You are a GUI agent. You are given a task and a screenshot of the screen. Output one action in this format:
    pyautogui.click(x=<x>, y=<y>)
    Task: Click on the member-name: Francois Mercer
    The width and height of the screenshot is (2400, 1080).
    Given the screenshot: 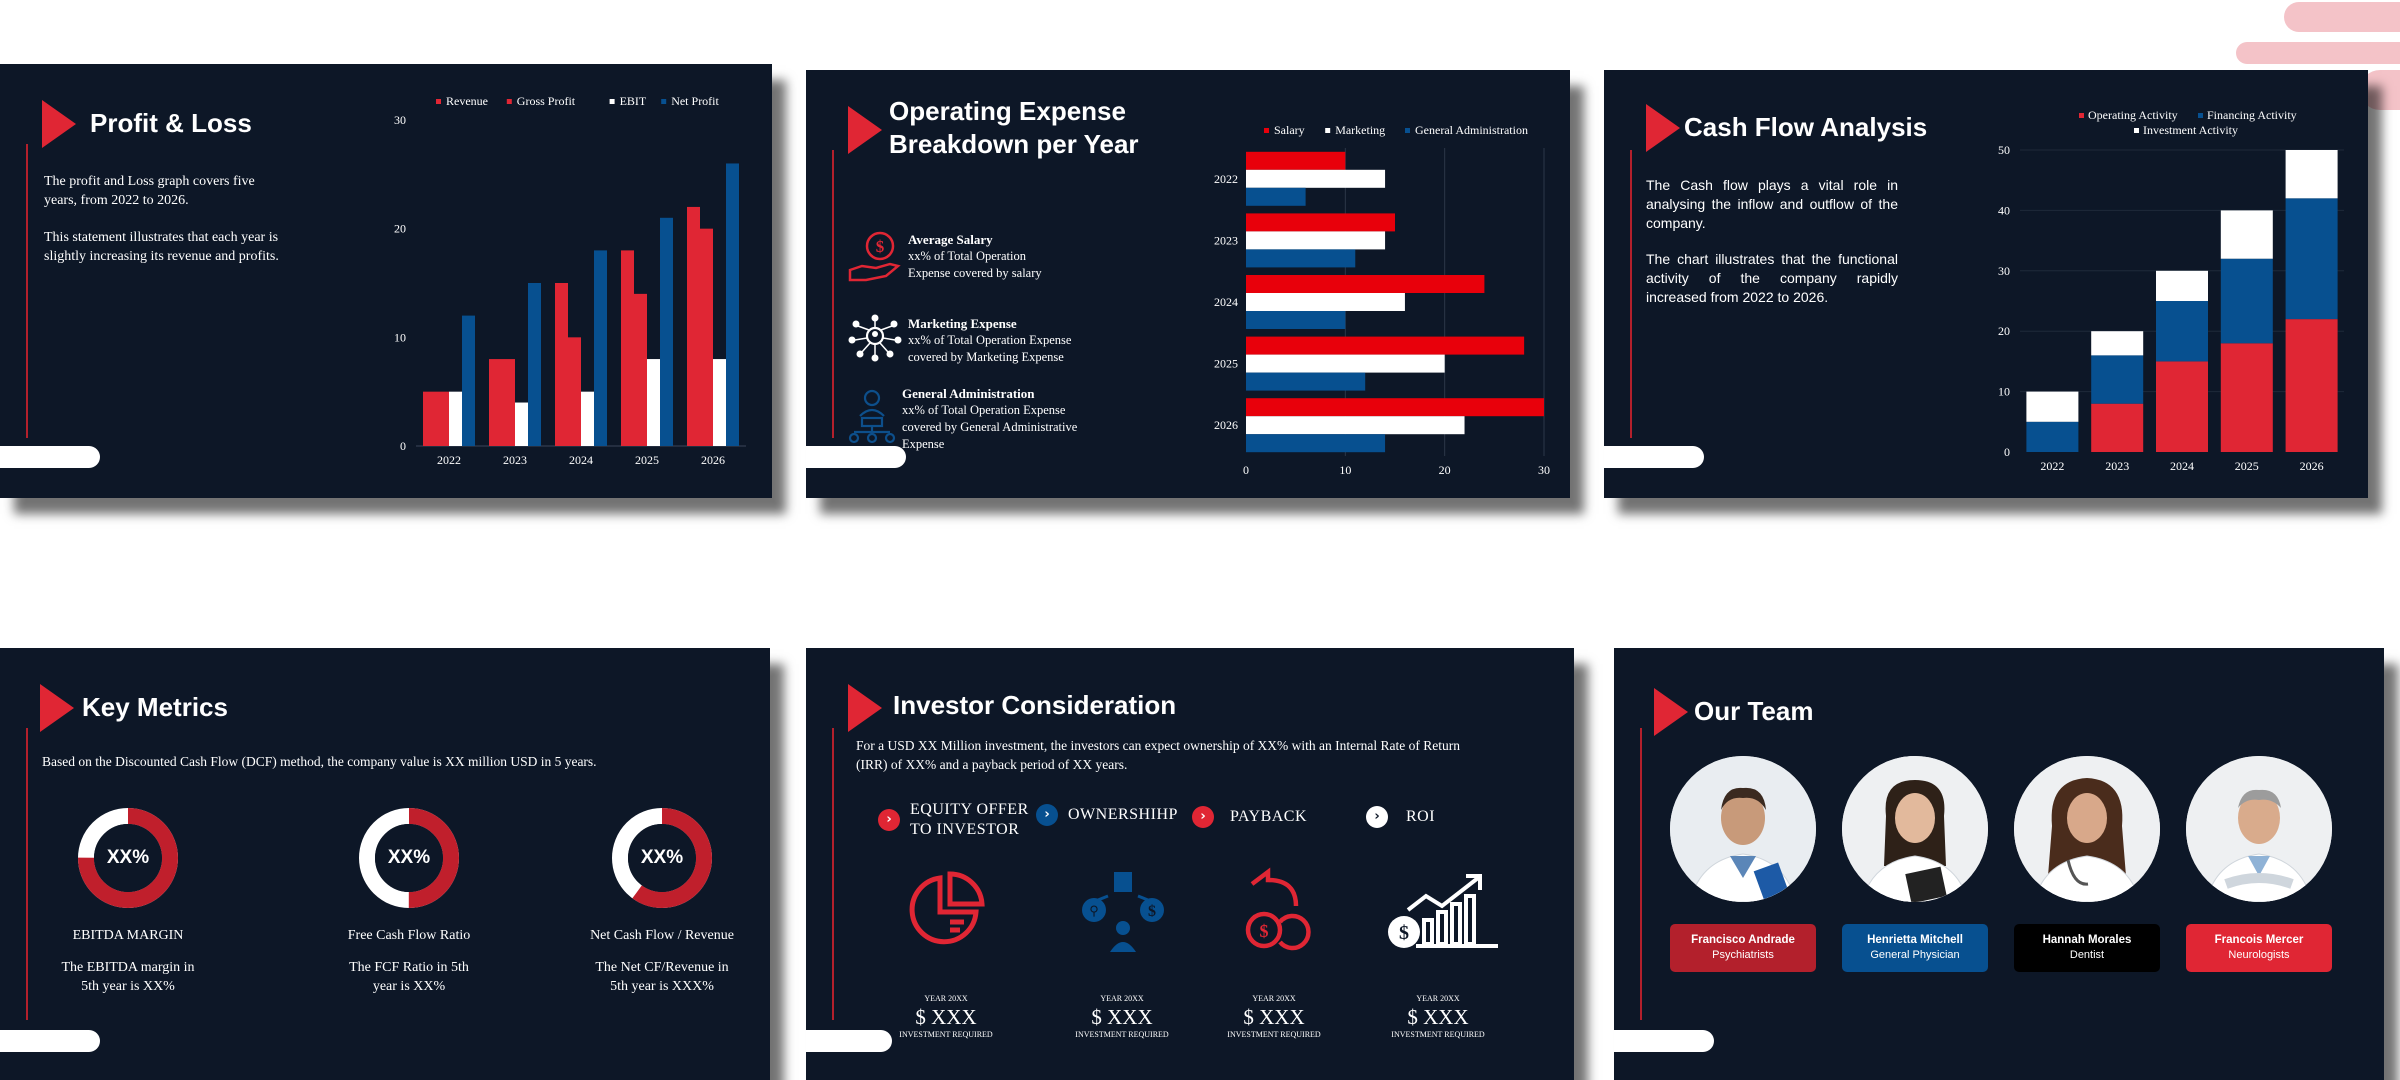 What is the action you would take?
    pyautogui.click(x=2259, y=940)
    